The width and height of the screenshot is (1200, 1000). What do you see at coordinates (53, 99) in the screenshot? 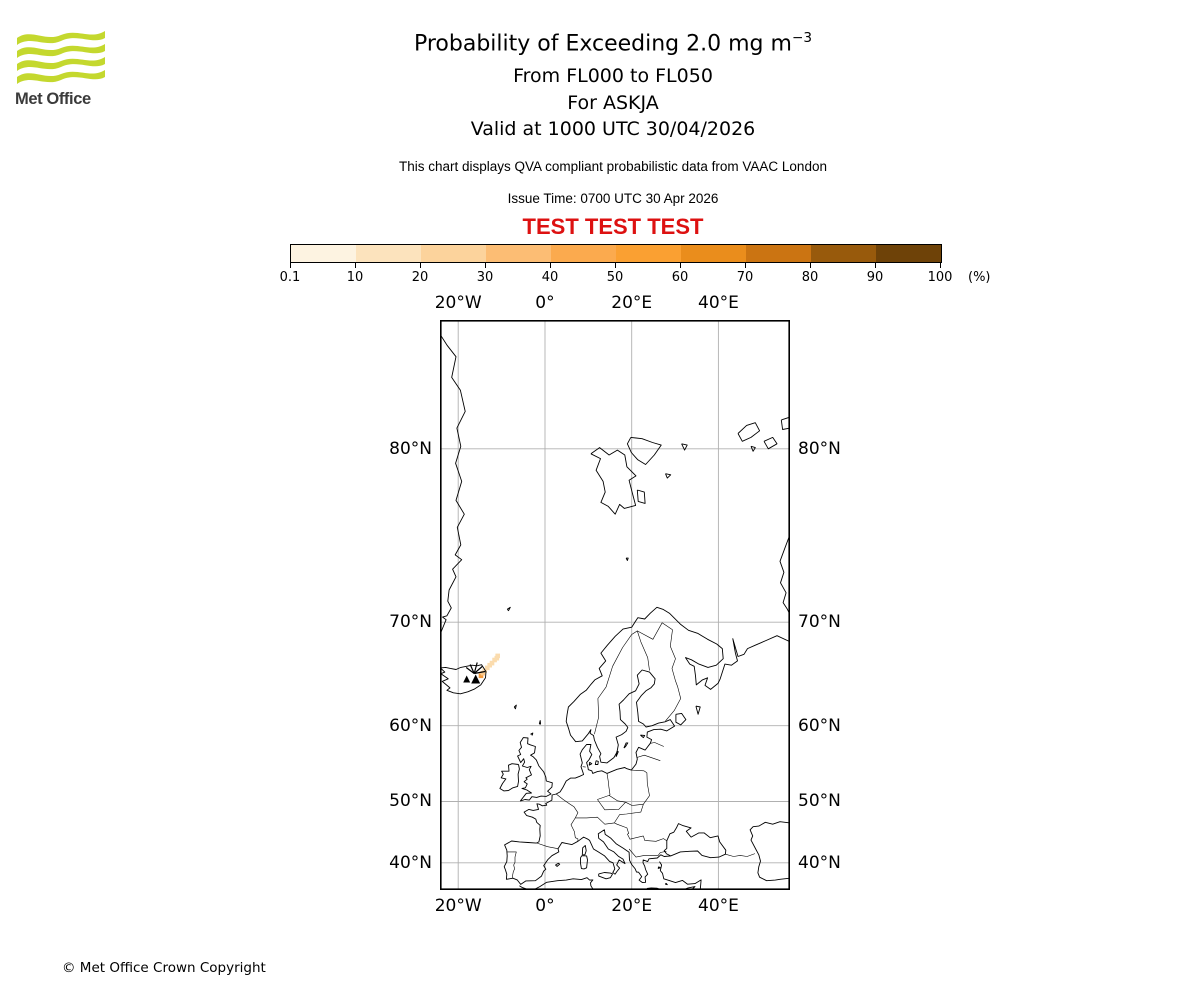
I see `met-office-logo-text: Met Office` at bounding box center [53, 99].